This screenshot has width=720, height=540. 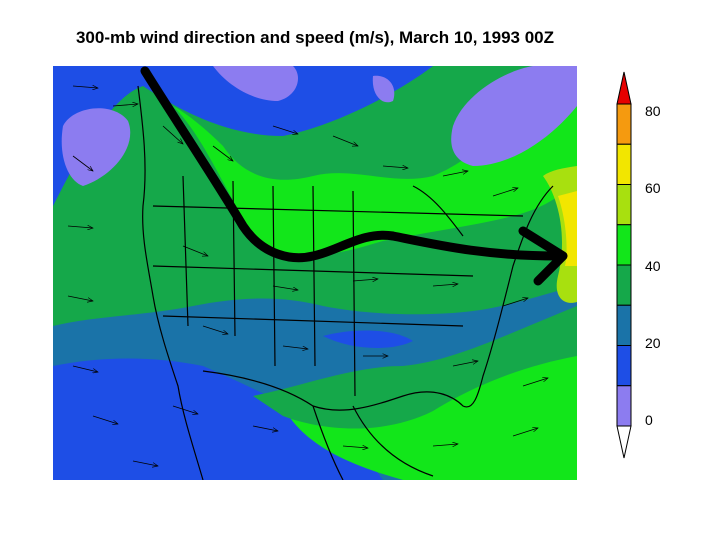 I want to click on colorbar-label-80: 80, so click(x=653, y=111).